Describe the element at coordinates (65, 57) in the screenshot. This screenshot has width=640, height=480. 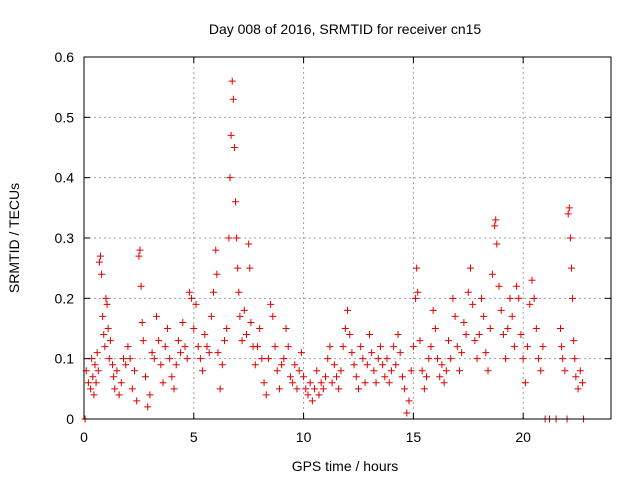
I see `y-tick-label: 0.6` at that location.